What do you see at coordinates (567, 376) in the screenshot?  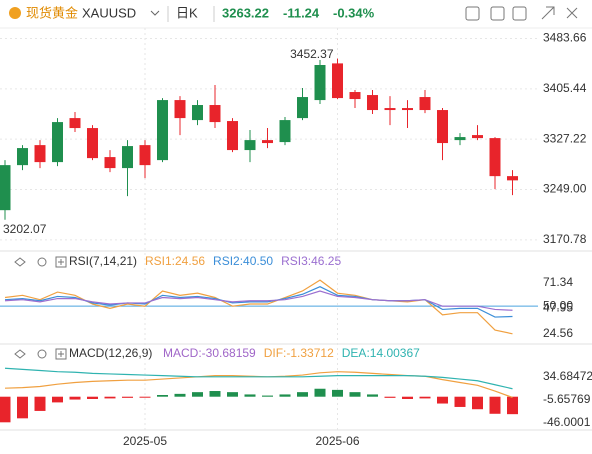 I see `y-tick-label: 34.68472` at bounding box center [567, 376].